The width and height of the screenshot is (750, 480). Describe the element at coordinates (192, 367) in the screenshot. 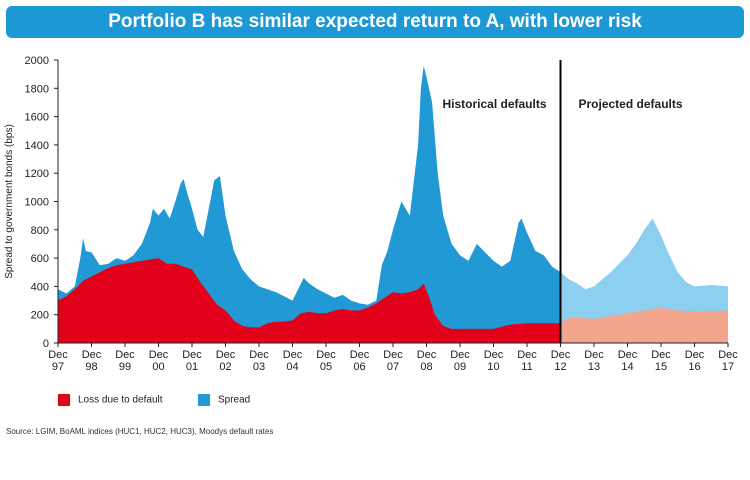

I see `x-tick-label-year: 01` at that location.